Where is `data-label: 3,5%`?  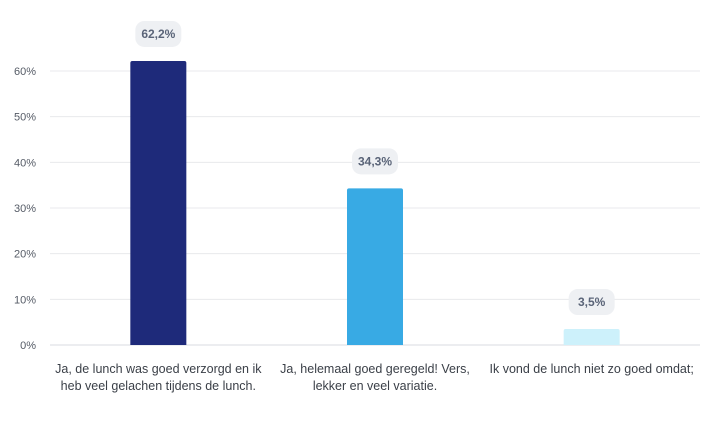 data-label: 3,5% is located at coordinates (591, 302).